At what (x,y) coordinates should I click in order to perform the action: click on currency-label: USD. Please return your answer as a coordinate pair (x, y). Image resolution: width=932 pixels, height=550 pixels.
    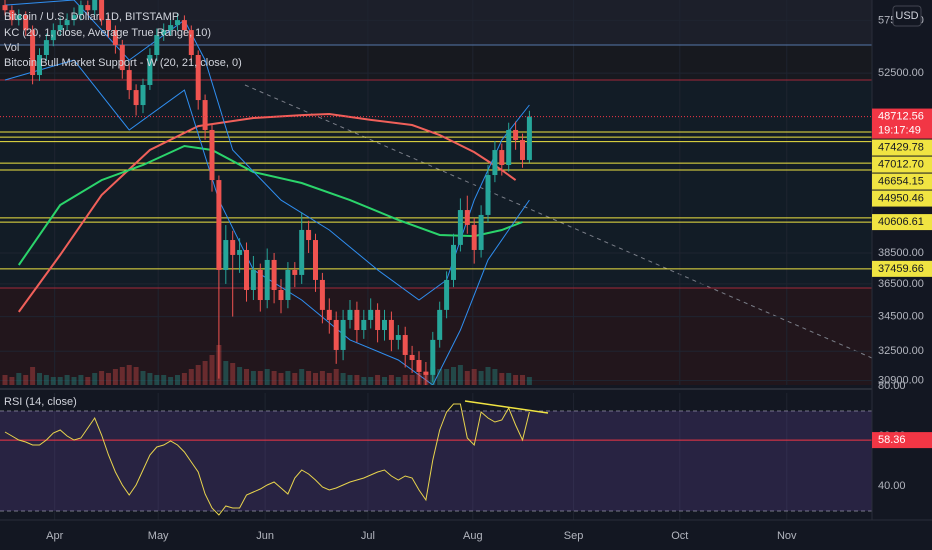
    Looking at the image, I should click on (906, 16).